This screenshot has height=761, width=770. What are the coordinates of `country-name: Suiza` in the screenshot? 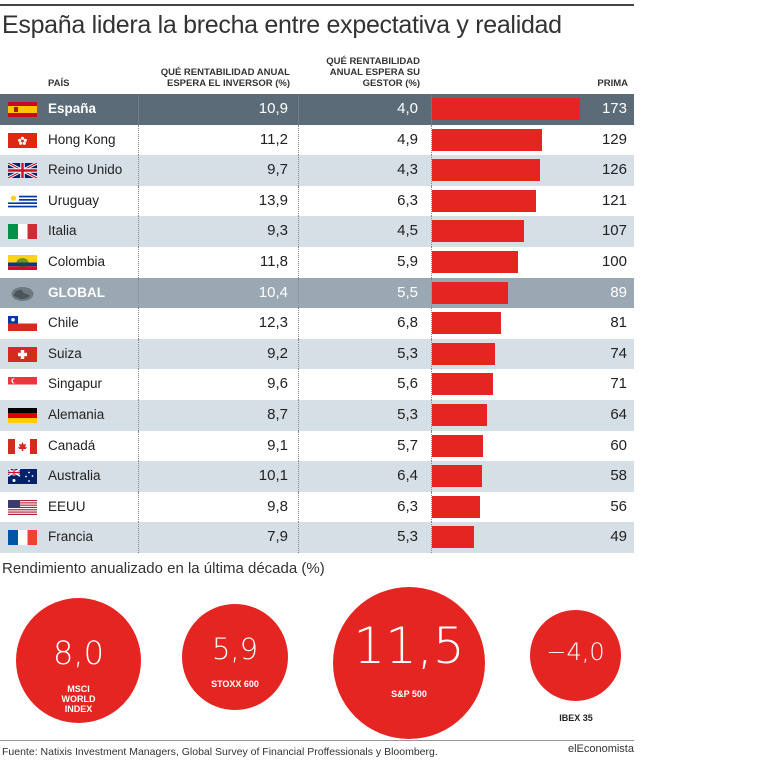 It's located at (65, 353).